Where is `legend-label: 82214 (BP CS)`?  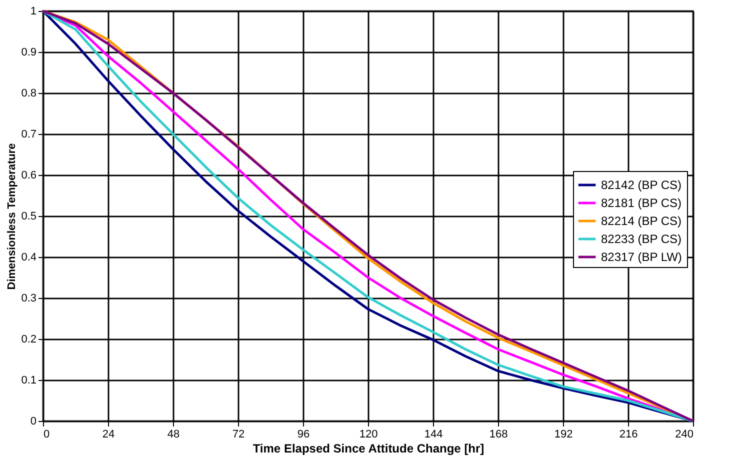
legend-label: 82214 (BP CS) is located at coordinates (641, 221).